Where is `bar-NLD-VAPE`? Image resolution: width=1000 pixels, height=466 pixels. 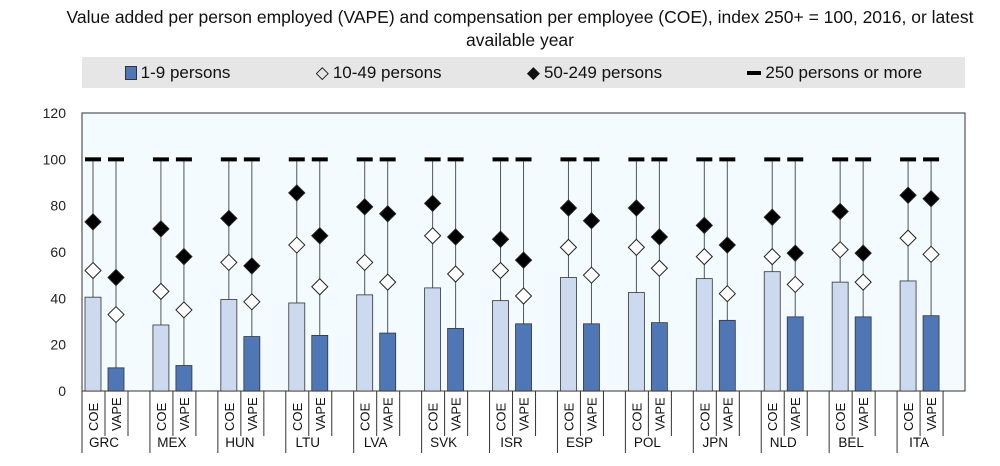 bar-NLD-VAPE is located at coordinates (795, 354).